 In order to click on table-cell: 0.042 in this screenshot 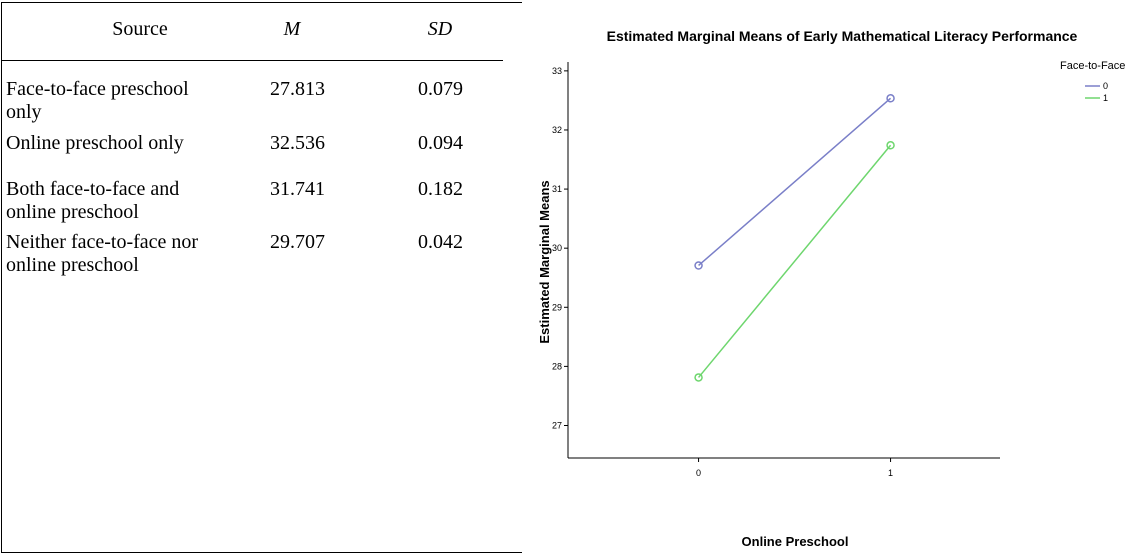, I will do `click(440, 242)`.